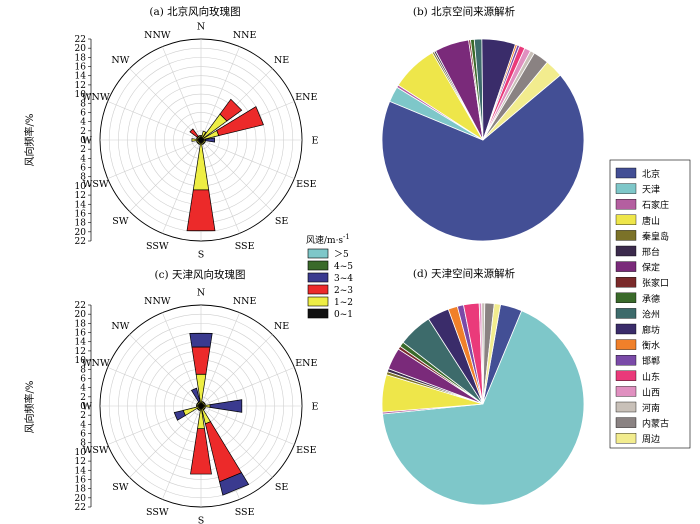 The width and height of the screenshot is (700, 524). What do you see at coordinates (120, 60) in the screenshot?
I see `rose-a-dir-label-nw: NW` at bounding box center [120, 60].